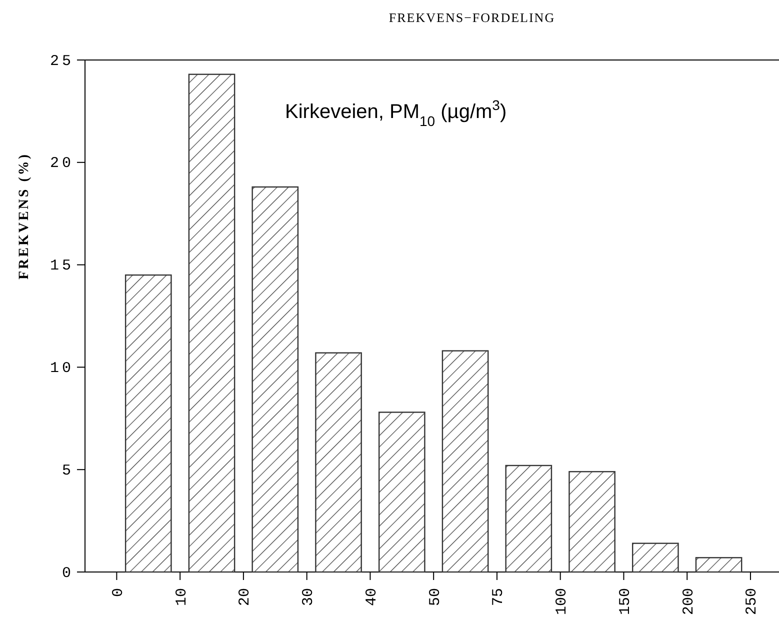 Image resolution: width=779 pixels, height=634 pixels. I want to click on text: 200, so click(689, 602).